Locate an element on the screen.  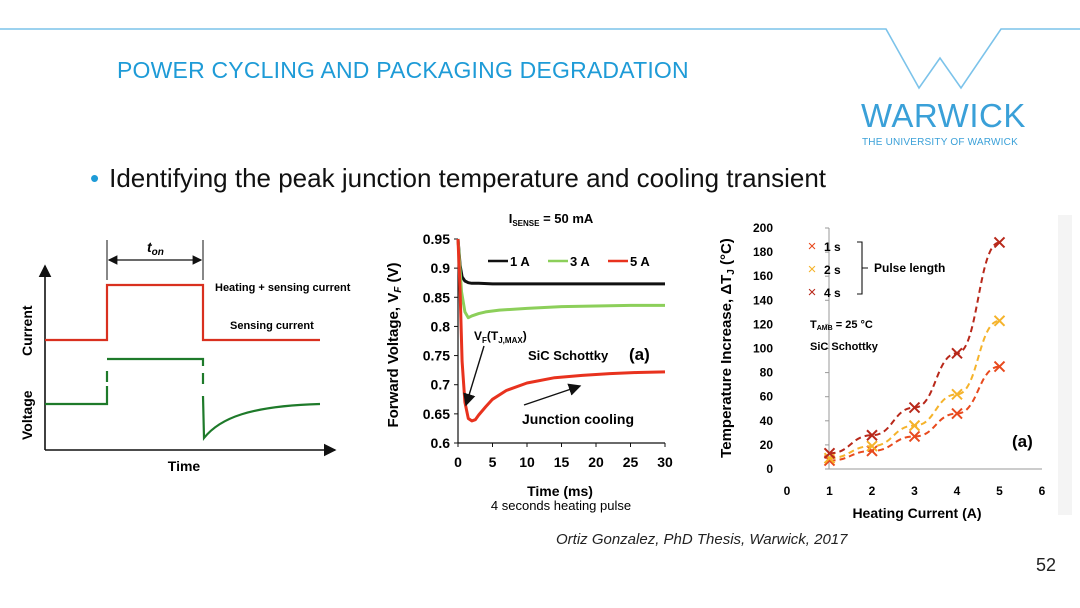
dtj-y-tick-label: 140 is located at coordinates (763, 300).